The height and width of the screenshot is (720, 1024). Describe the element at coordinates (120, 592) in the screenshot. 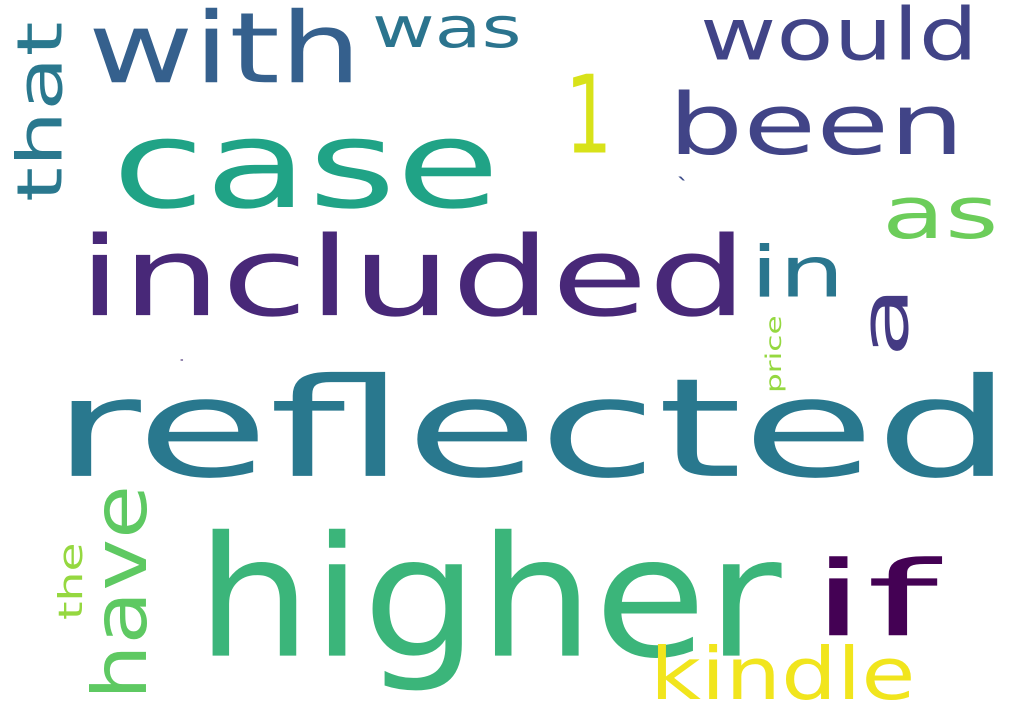

I see `word-have: have` at that location.